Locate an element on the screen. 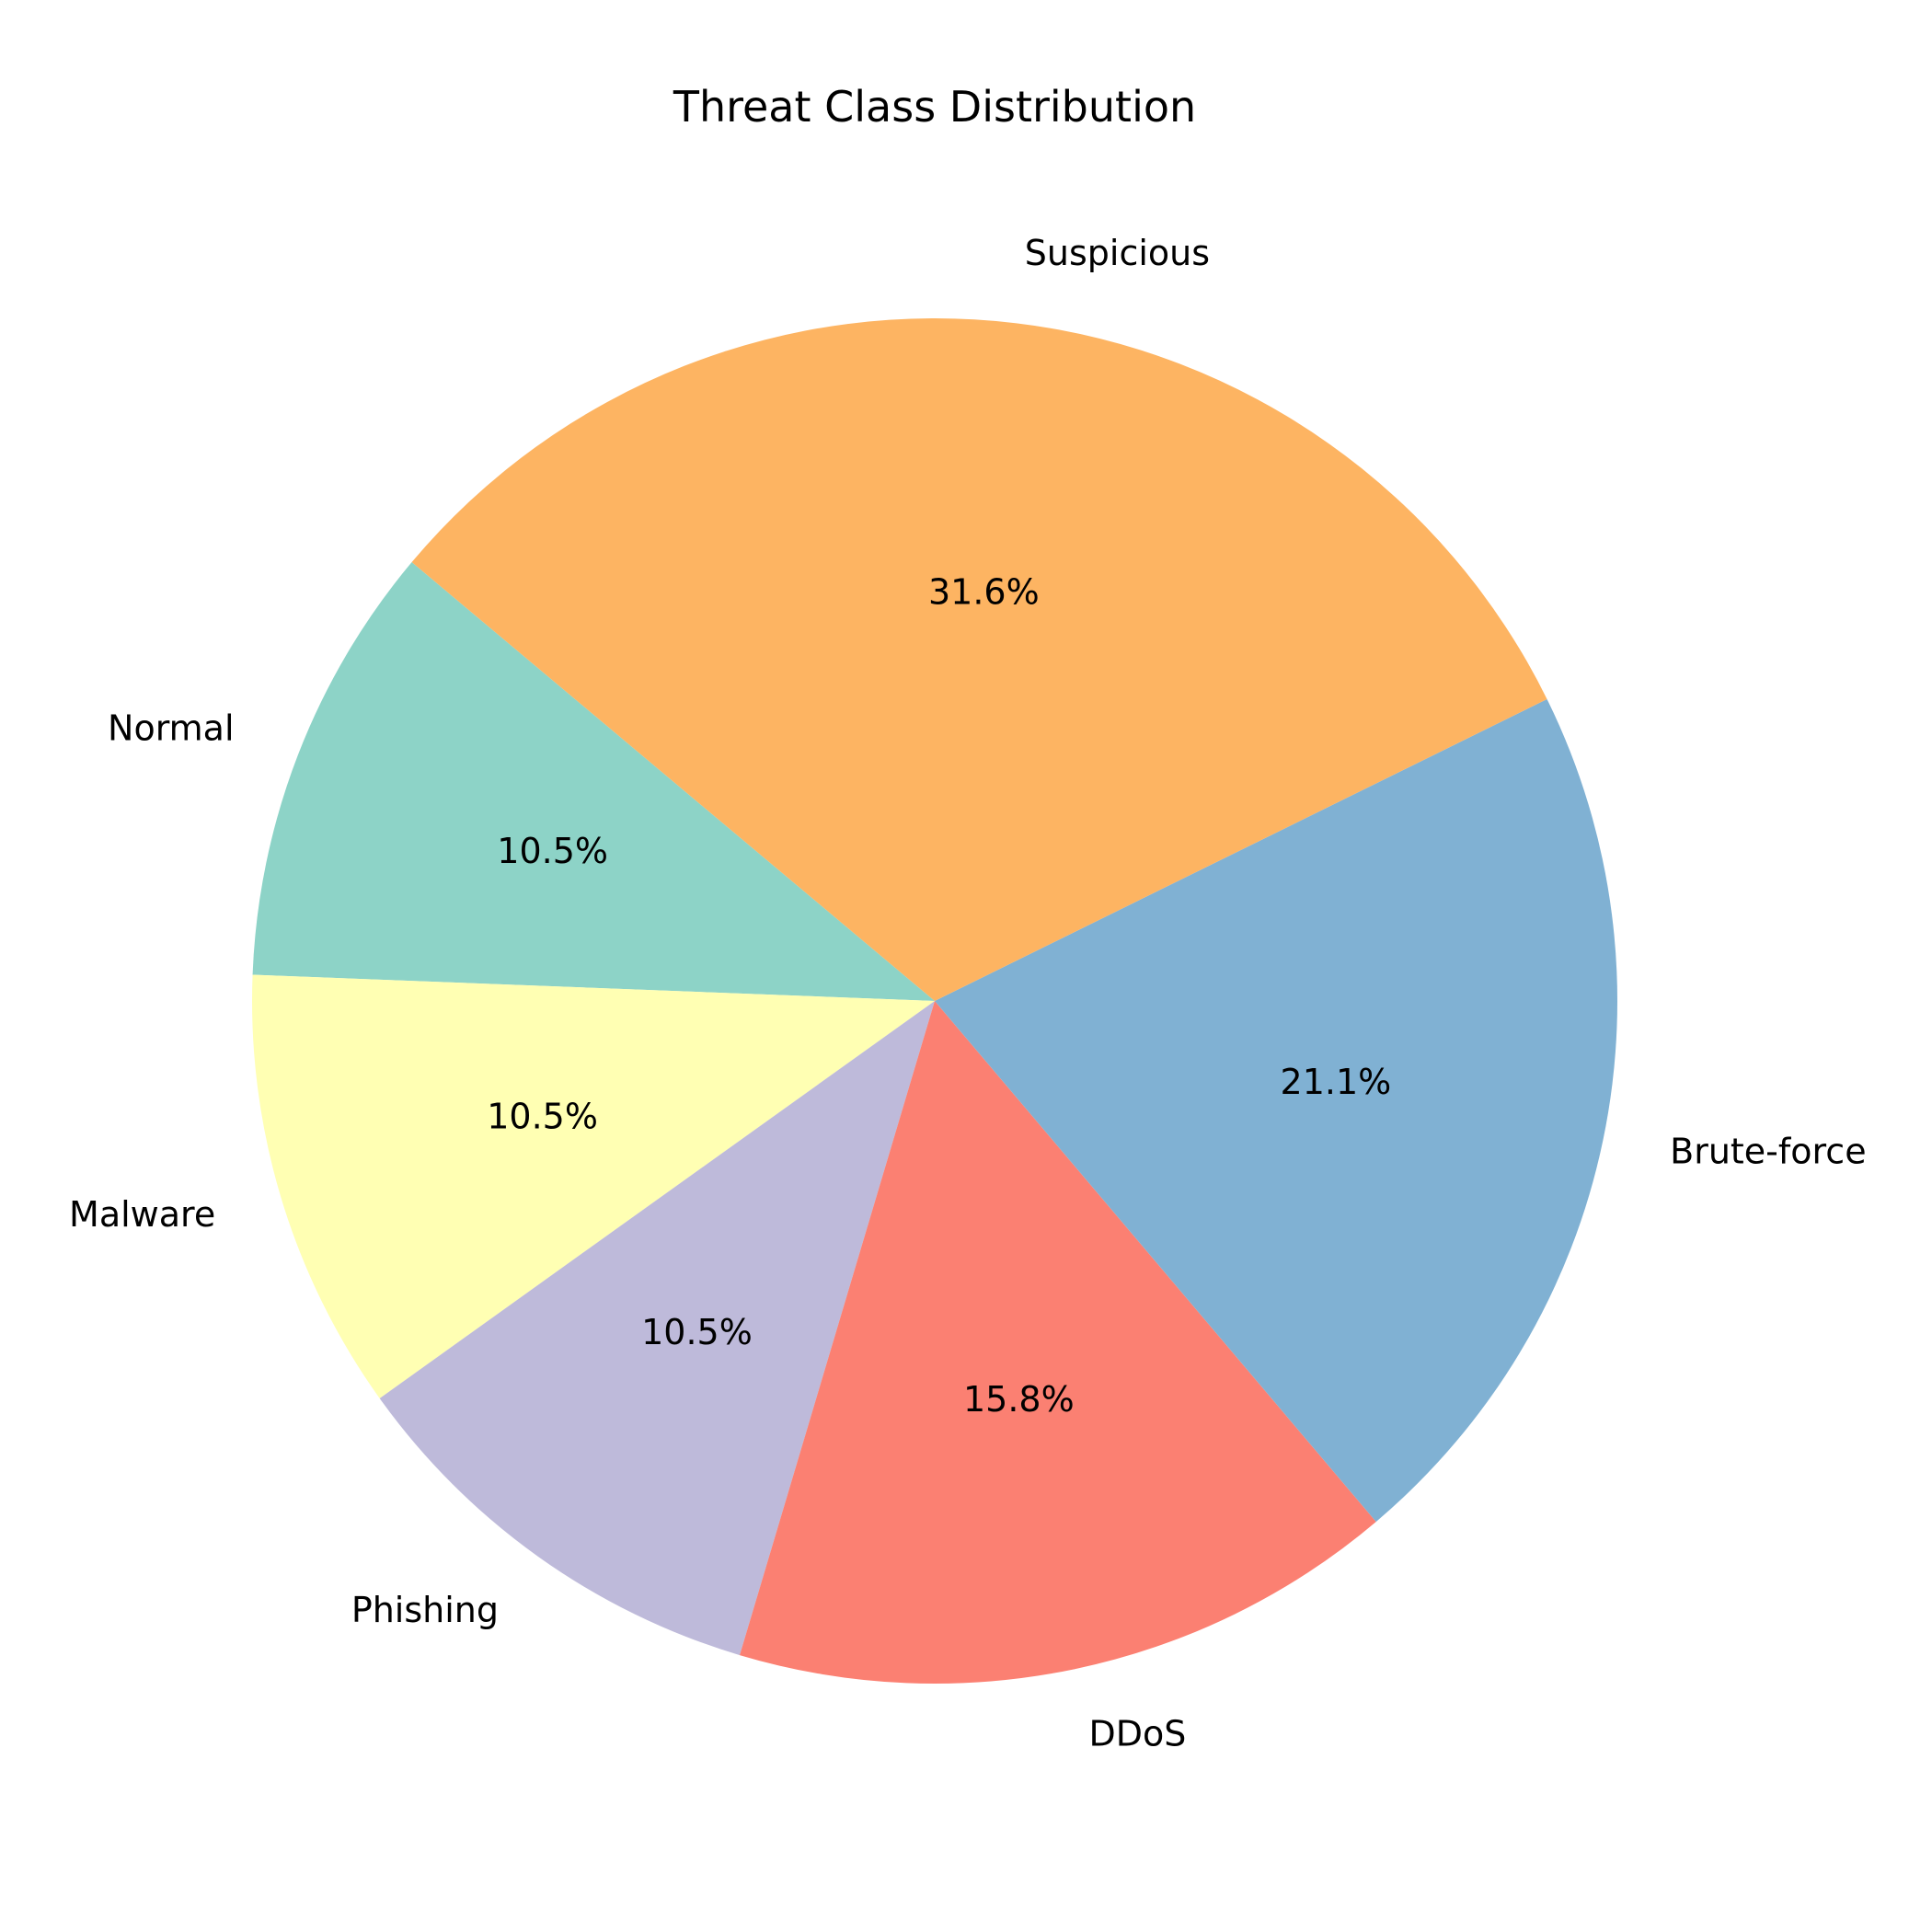  slice-label-ddos: DDoS is located at coordinates (1137, 1733).